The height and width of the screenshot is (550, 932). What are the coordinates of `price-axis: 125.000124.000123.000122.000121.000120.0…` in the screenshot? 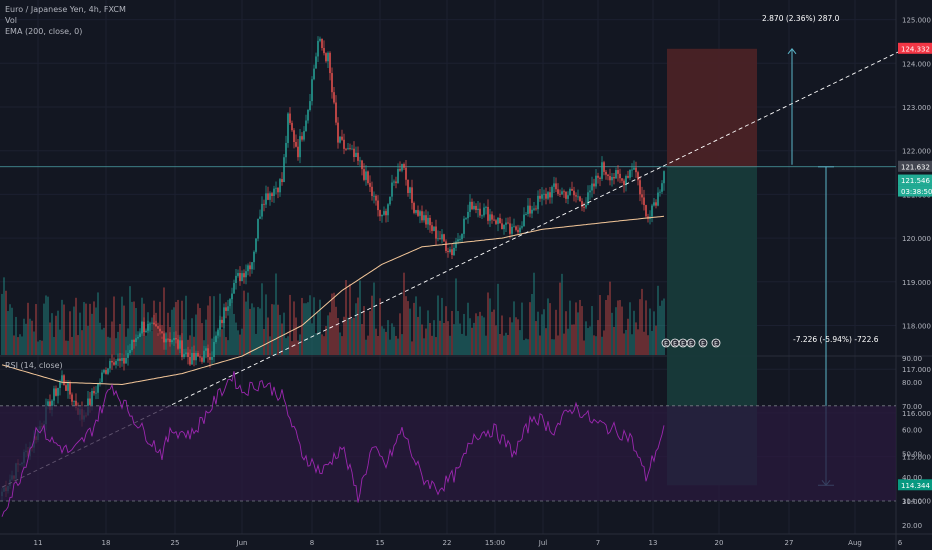 It's located at (915, 261).